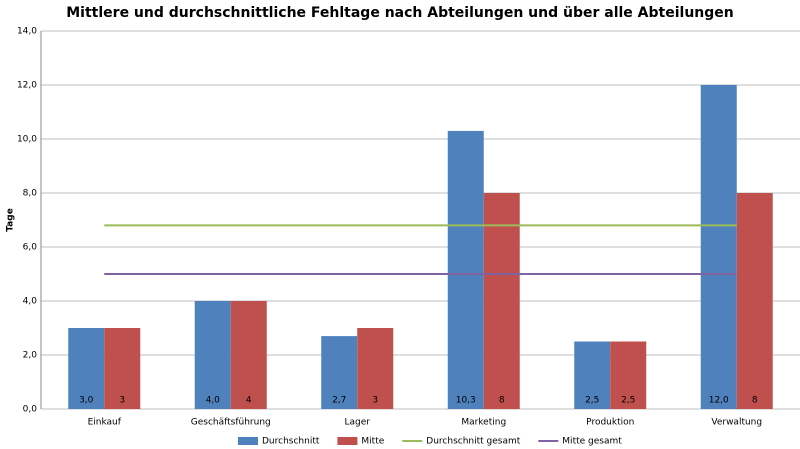 This screenshot has height=449, width=800. I want to click on x-tick-label: Marketing, so click(483, 423).